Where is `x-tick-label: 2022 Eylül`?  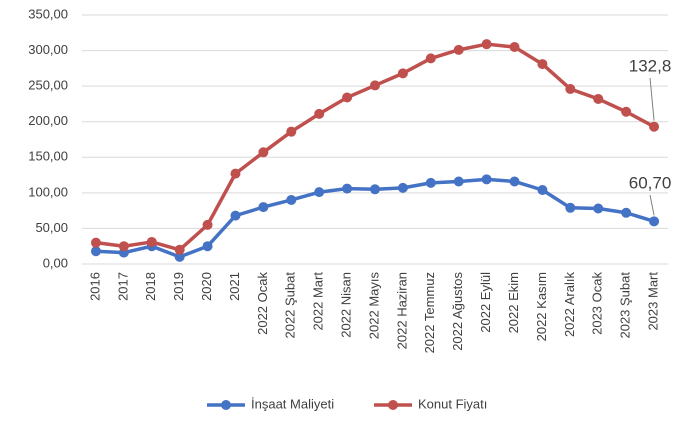 x-tick-label: 2022 Eylül is located at coordinates (485, 302).